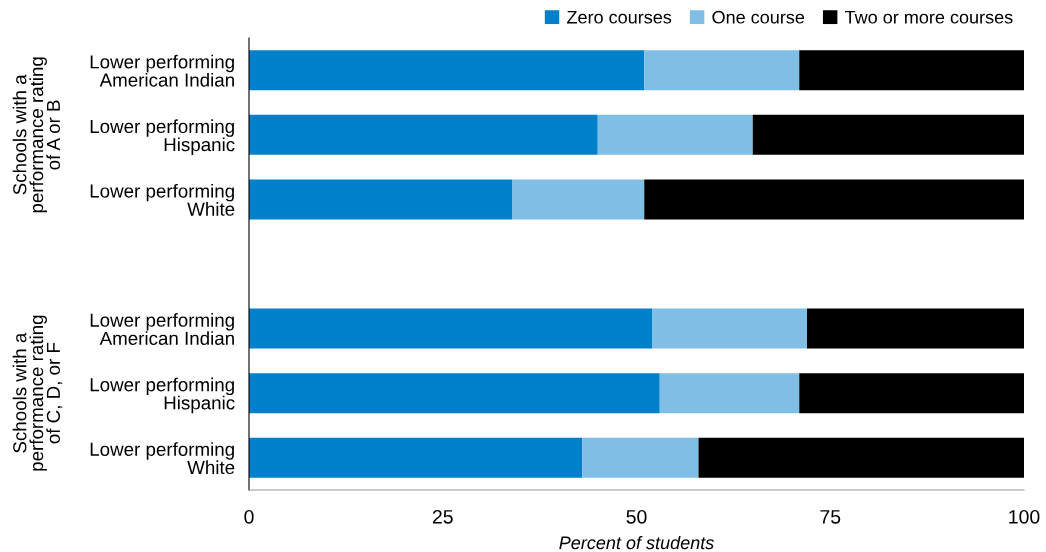 This screenshot has width=1046, height=552. What do you see at coordinates (37, 393) in the screenshot?
I see `text: Schools with a performance rating of C, D, or F` at bounding box center [37, 393].